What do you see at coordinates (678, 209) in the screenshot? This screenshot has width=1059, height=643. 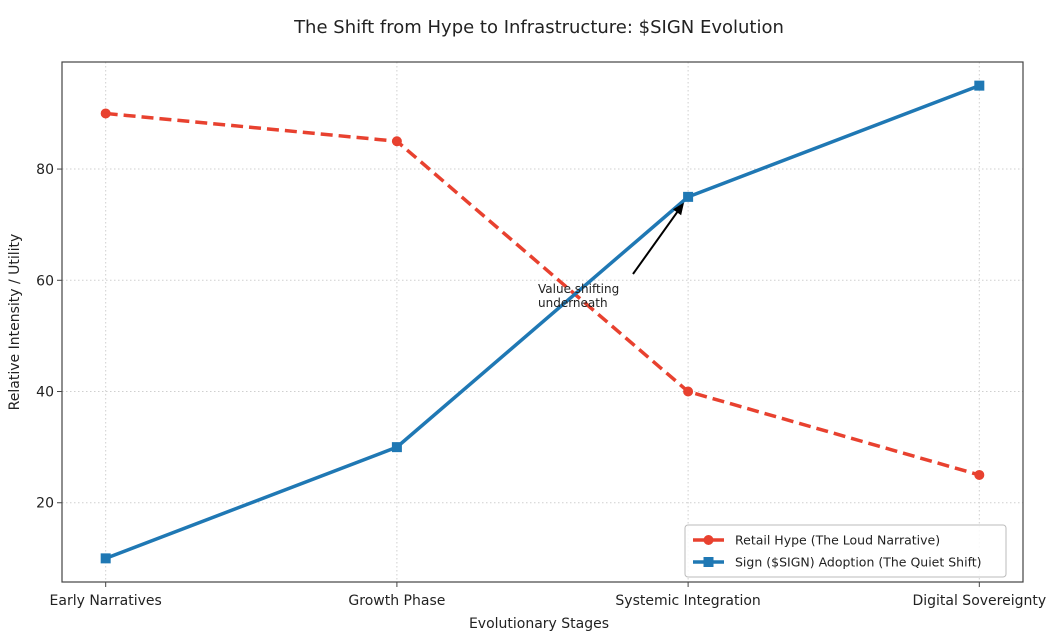 I see `annotation-arrow-head` at bounding box center [678, 209].